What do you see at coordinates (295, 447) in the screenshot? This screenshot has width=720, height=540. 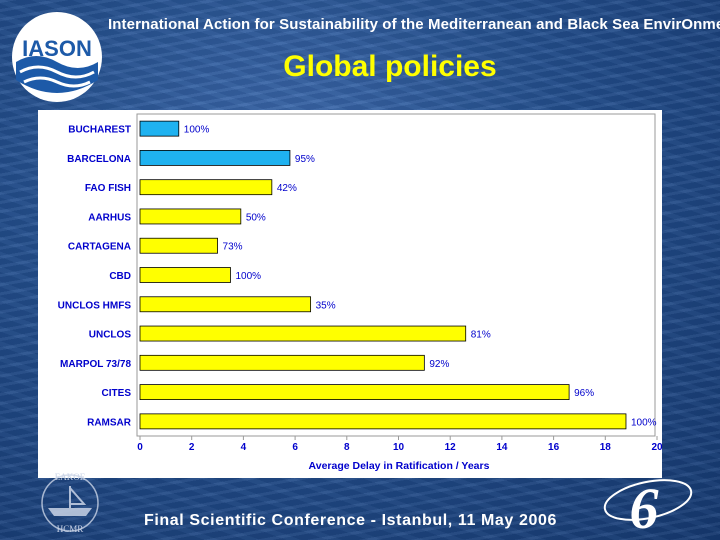 I see `x-tick-label: 6` at bounding box center [295, 447].